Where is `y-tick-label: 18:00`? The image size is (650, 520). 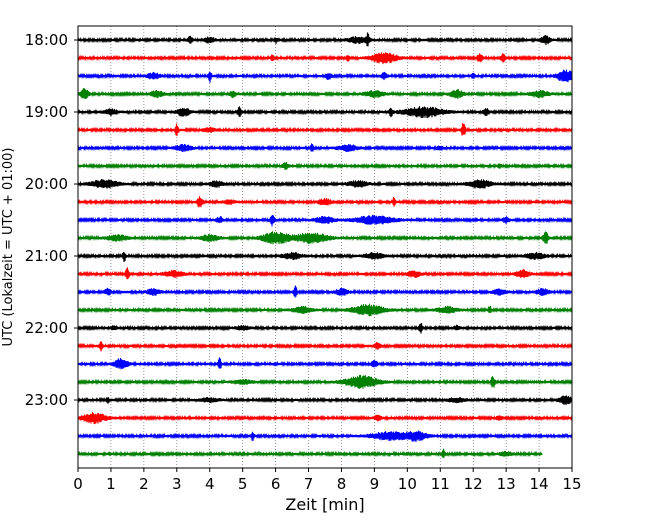
y-tick-label: 18:00 is located at coordinates (46, 40).